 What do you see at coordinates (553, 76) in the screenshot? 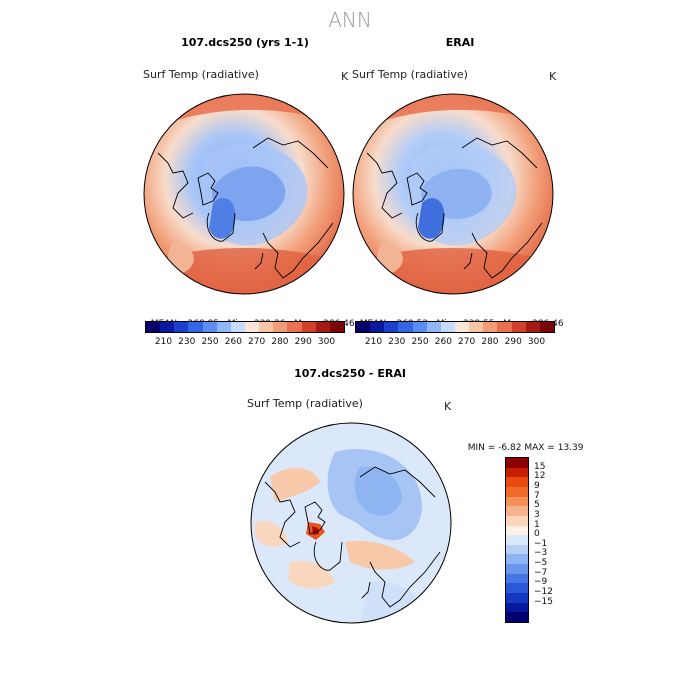
I see `panel2-units: K` at bounding box center [553, 76].